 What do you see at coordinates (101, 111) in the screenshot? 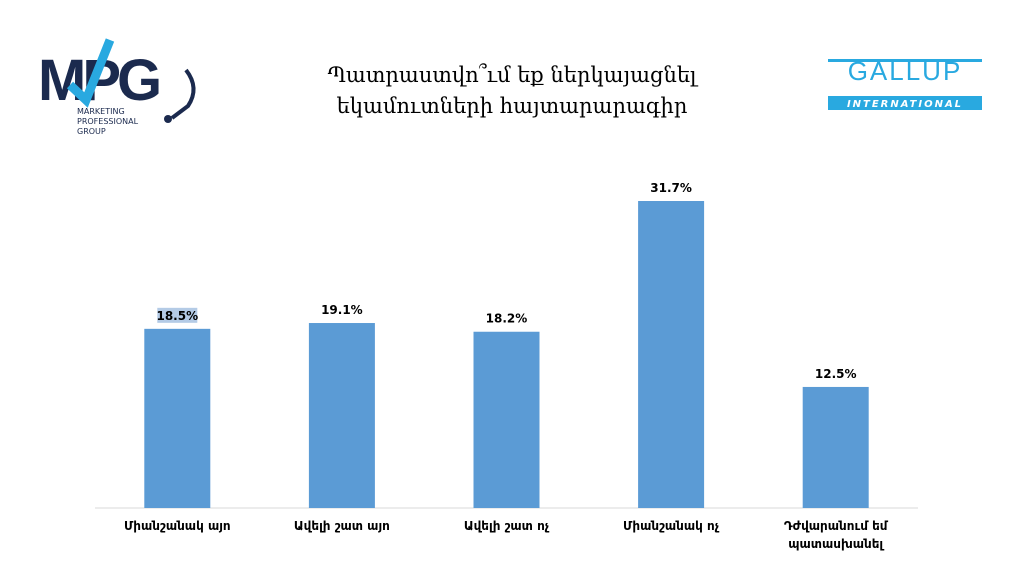
I see `mpg-tagline: MARKETING` at bounding box center [101, 111].